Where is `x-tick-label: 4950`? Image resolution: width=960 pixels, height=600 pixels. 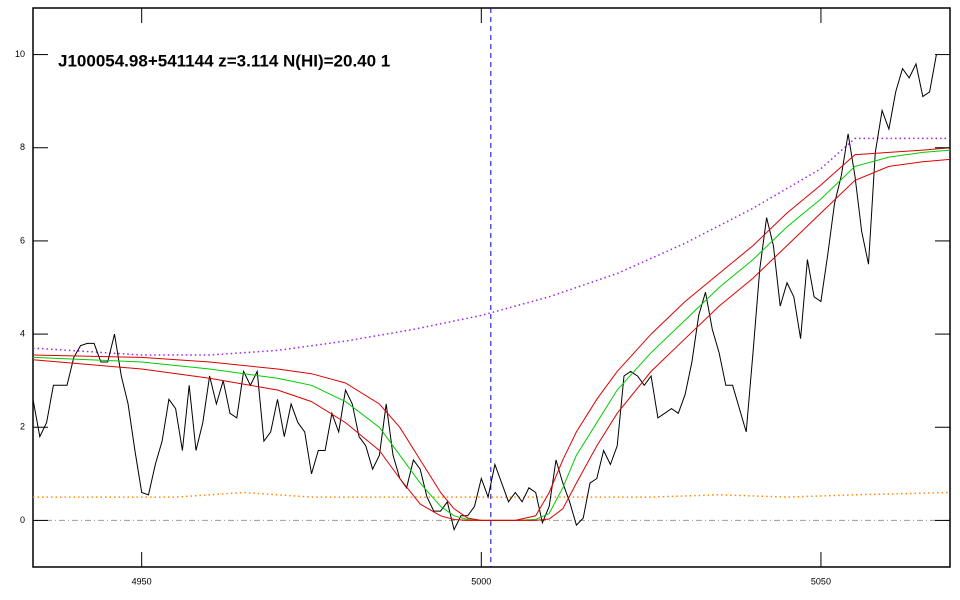 x-tick-label: 4950 is located at coordinates (142, 581).